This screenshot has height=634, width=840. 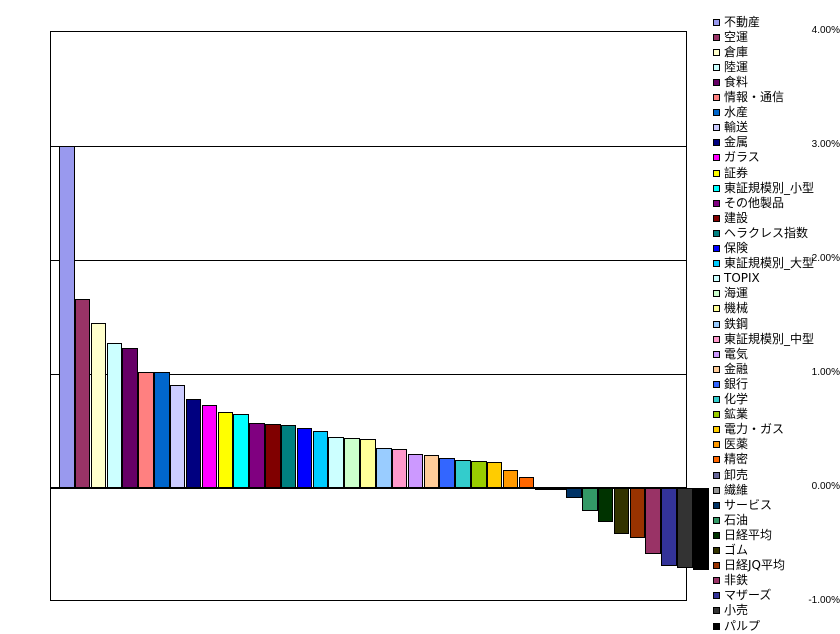 What do you see at coordinates (730, 611) in the screenshot?
I see `legend-item: 小売` at bounding box center [730, 611].